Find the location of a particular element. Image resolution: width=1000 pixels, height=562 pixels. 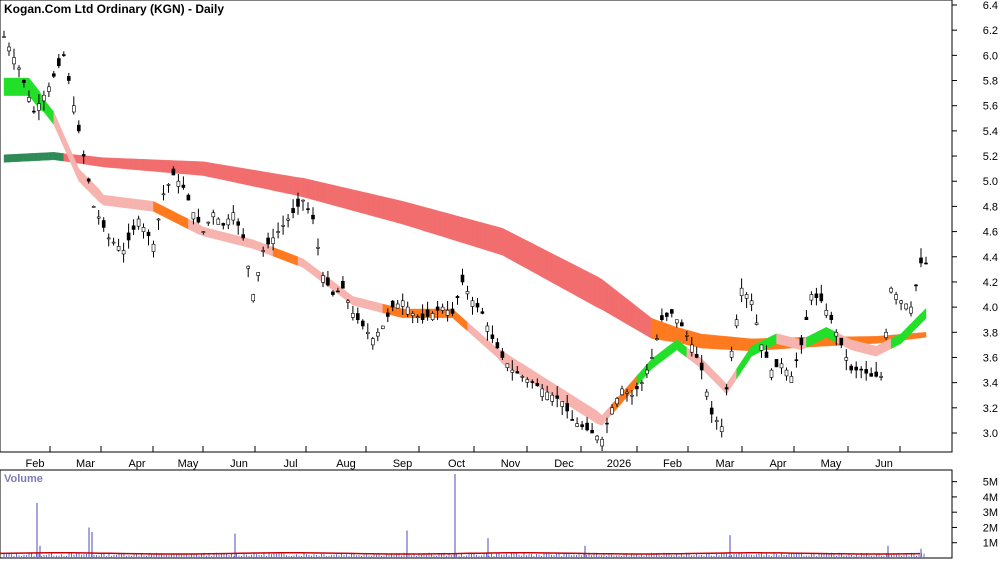

price-tick-label: 4.4 is located at coordinates (990, 258).